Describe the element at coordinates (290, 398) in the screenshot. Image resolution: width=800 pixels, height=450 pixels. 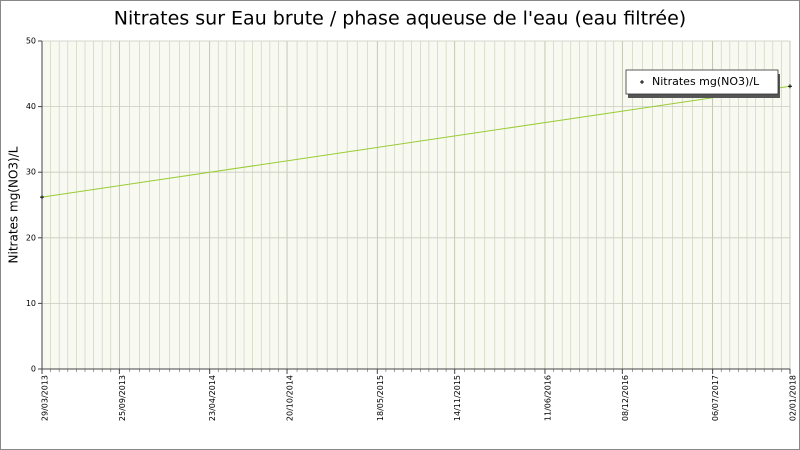
I see `x-tick-label: 20/10/2014` at that location.